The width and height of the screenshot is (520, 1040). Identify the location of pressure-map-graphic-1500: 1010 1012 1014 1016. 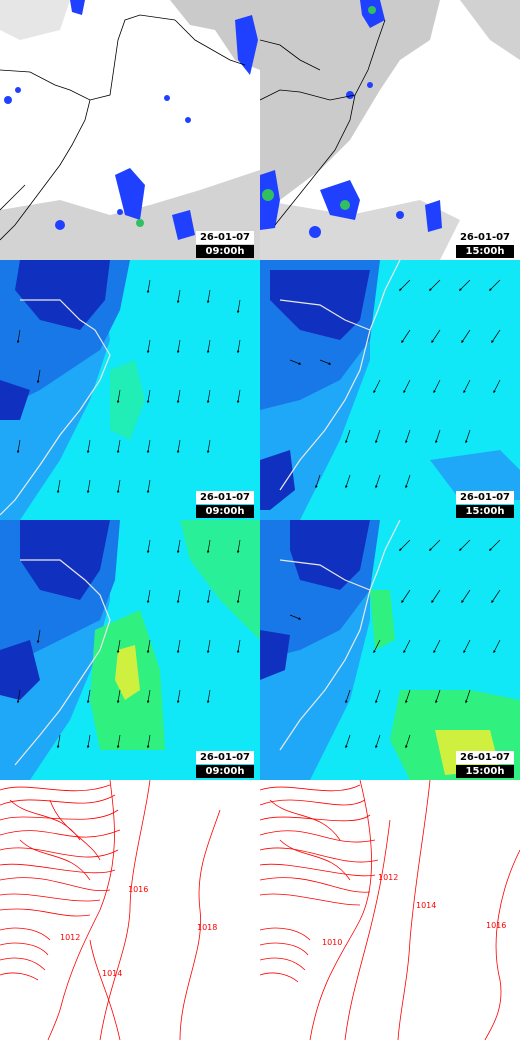
(390, 910).